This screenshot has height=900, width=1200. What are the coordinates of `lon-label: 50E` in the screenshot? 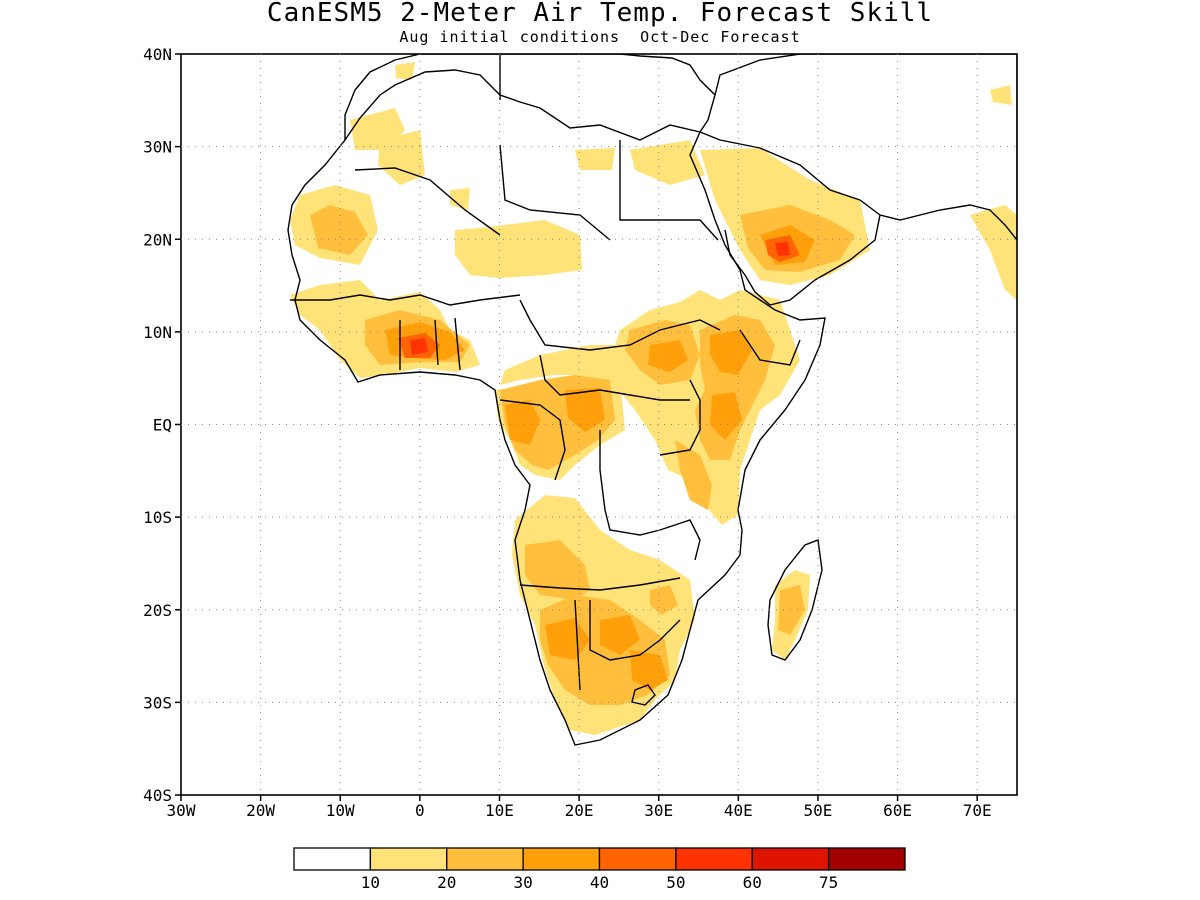 It's located at (817, 810).